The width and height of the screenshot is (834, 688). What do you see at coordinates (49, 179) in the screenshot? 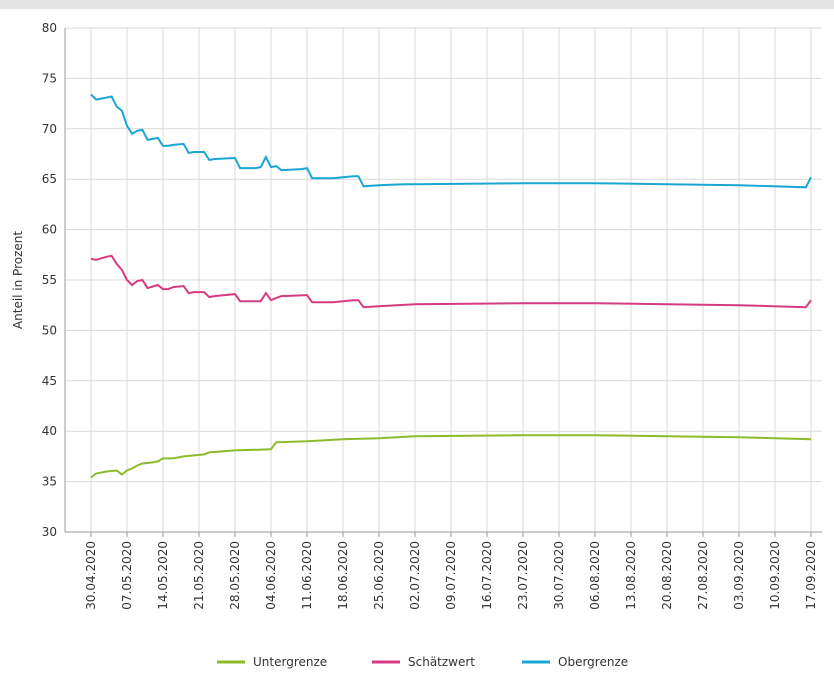
I see `y-tick-label: 65` at bounding box center [49, 179].